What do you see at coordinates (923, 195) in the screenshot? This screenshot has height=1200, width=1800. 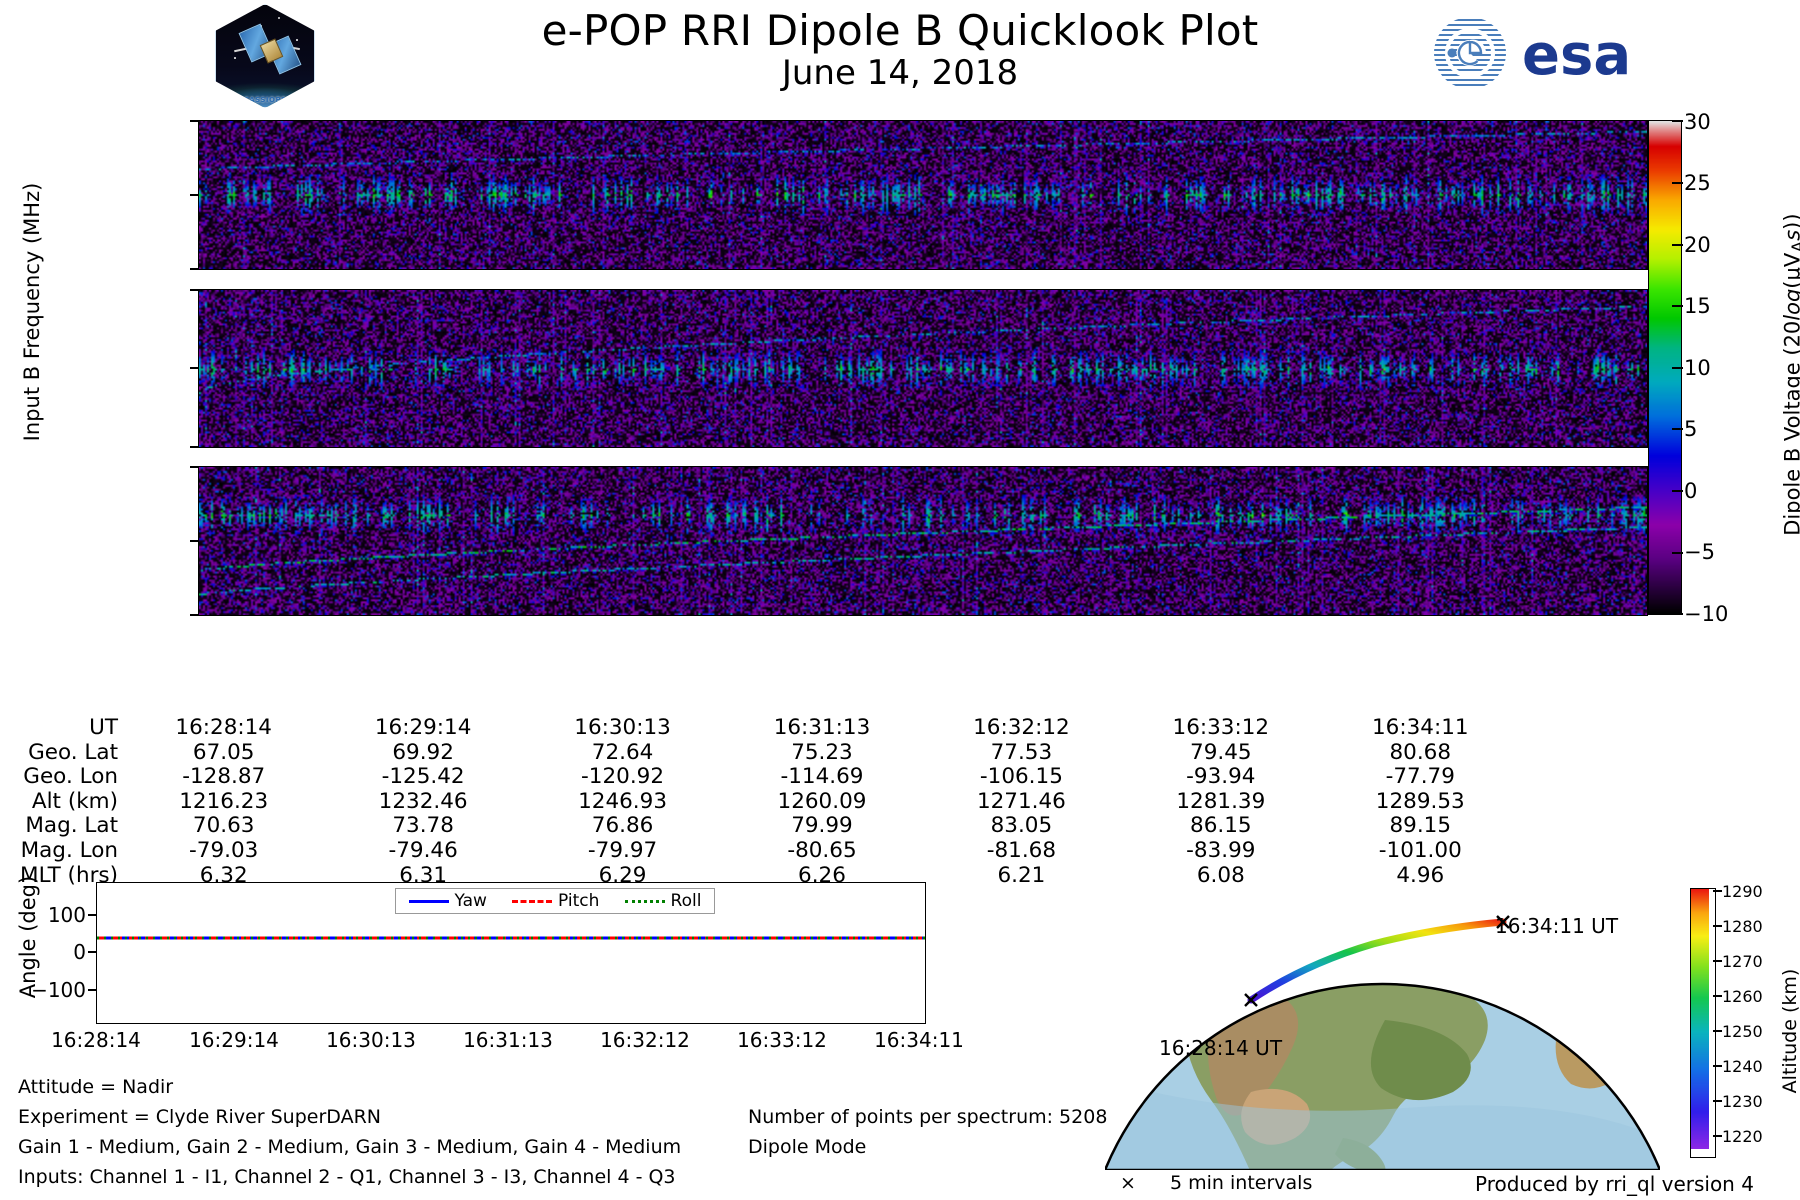 I see `spectrogram-panel-11mhz` at bounding box center [923, 195].